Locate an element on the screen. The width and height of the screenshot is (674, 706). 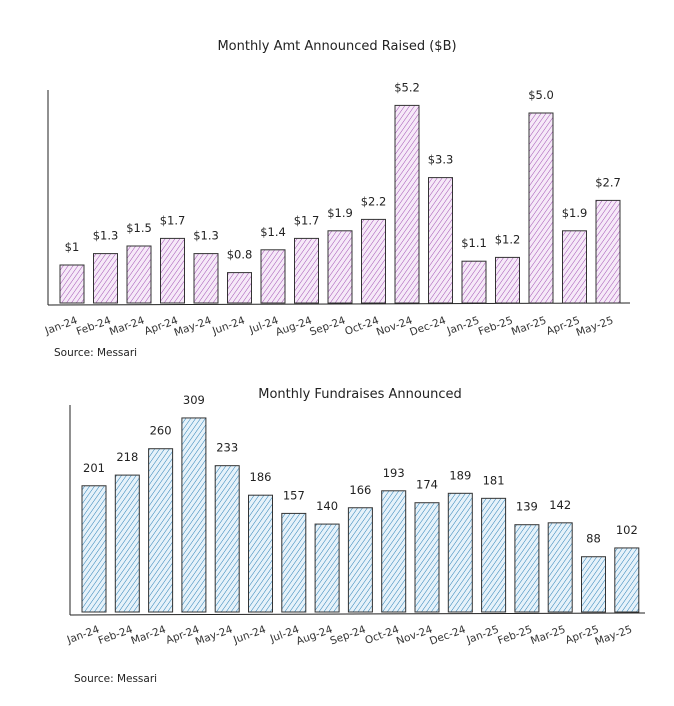
data-label: $1.5 is located at coordinates (139, 228).